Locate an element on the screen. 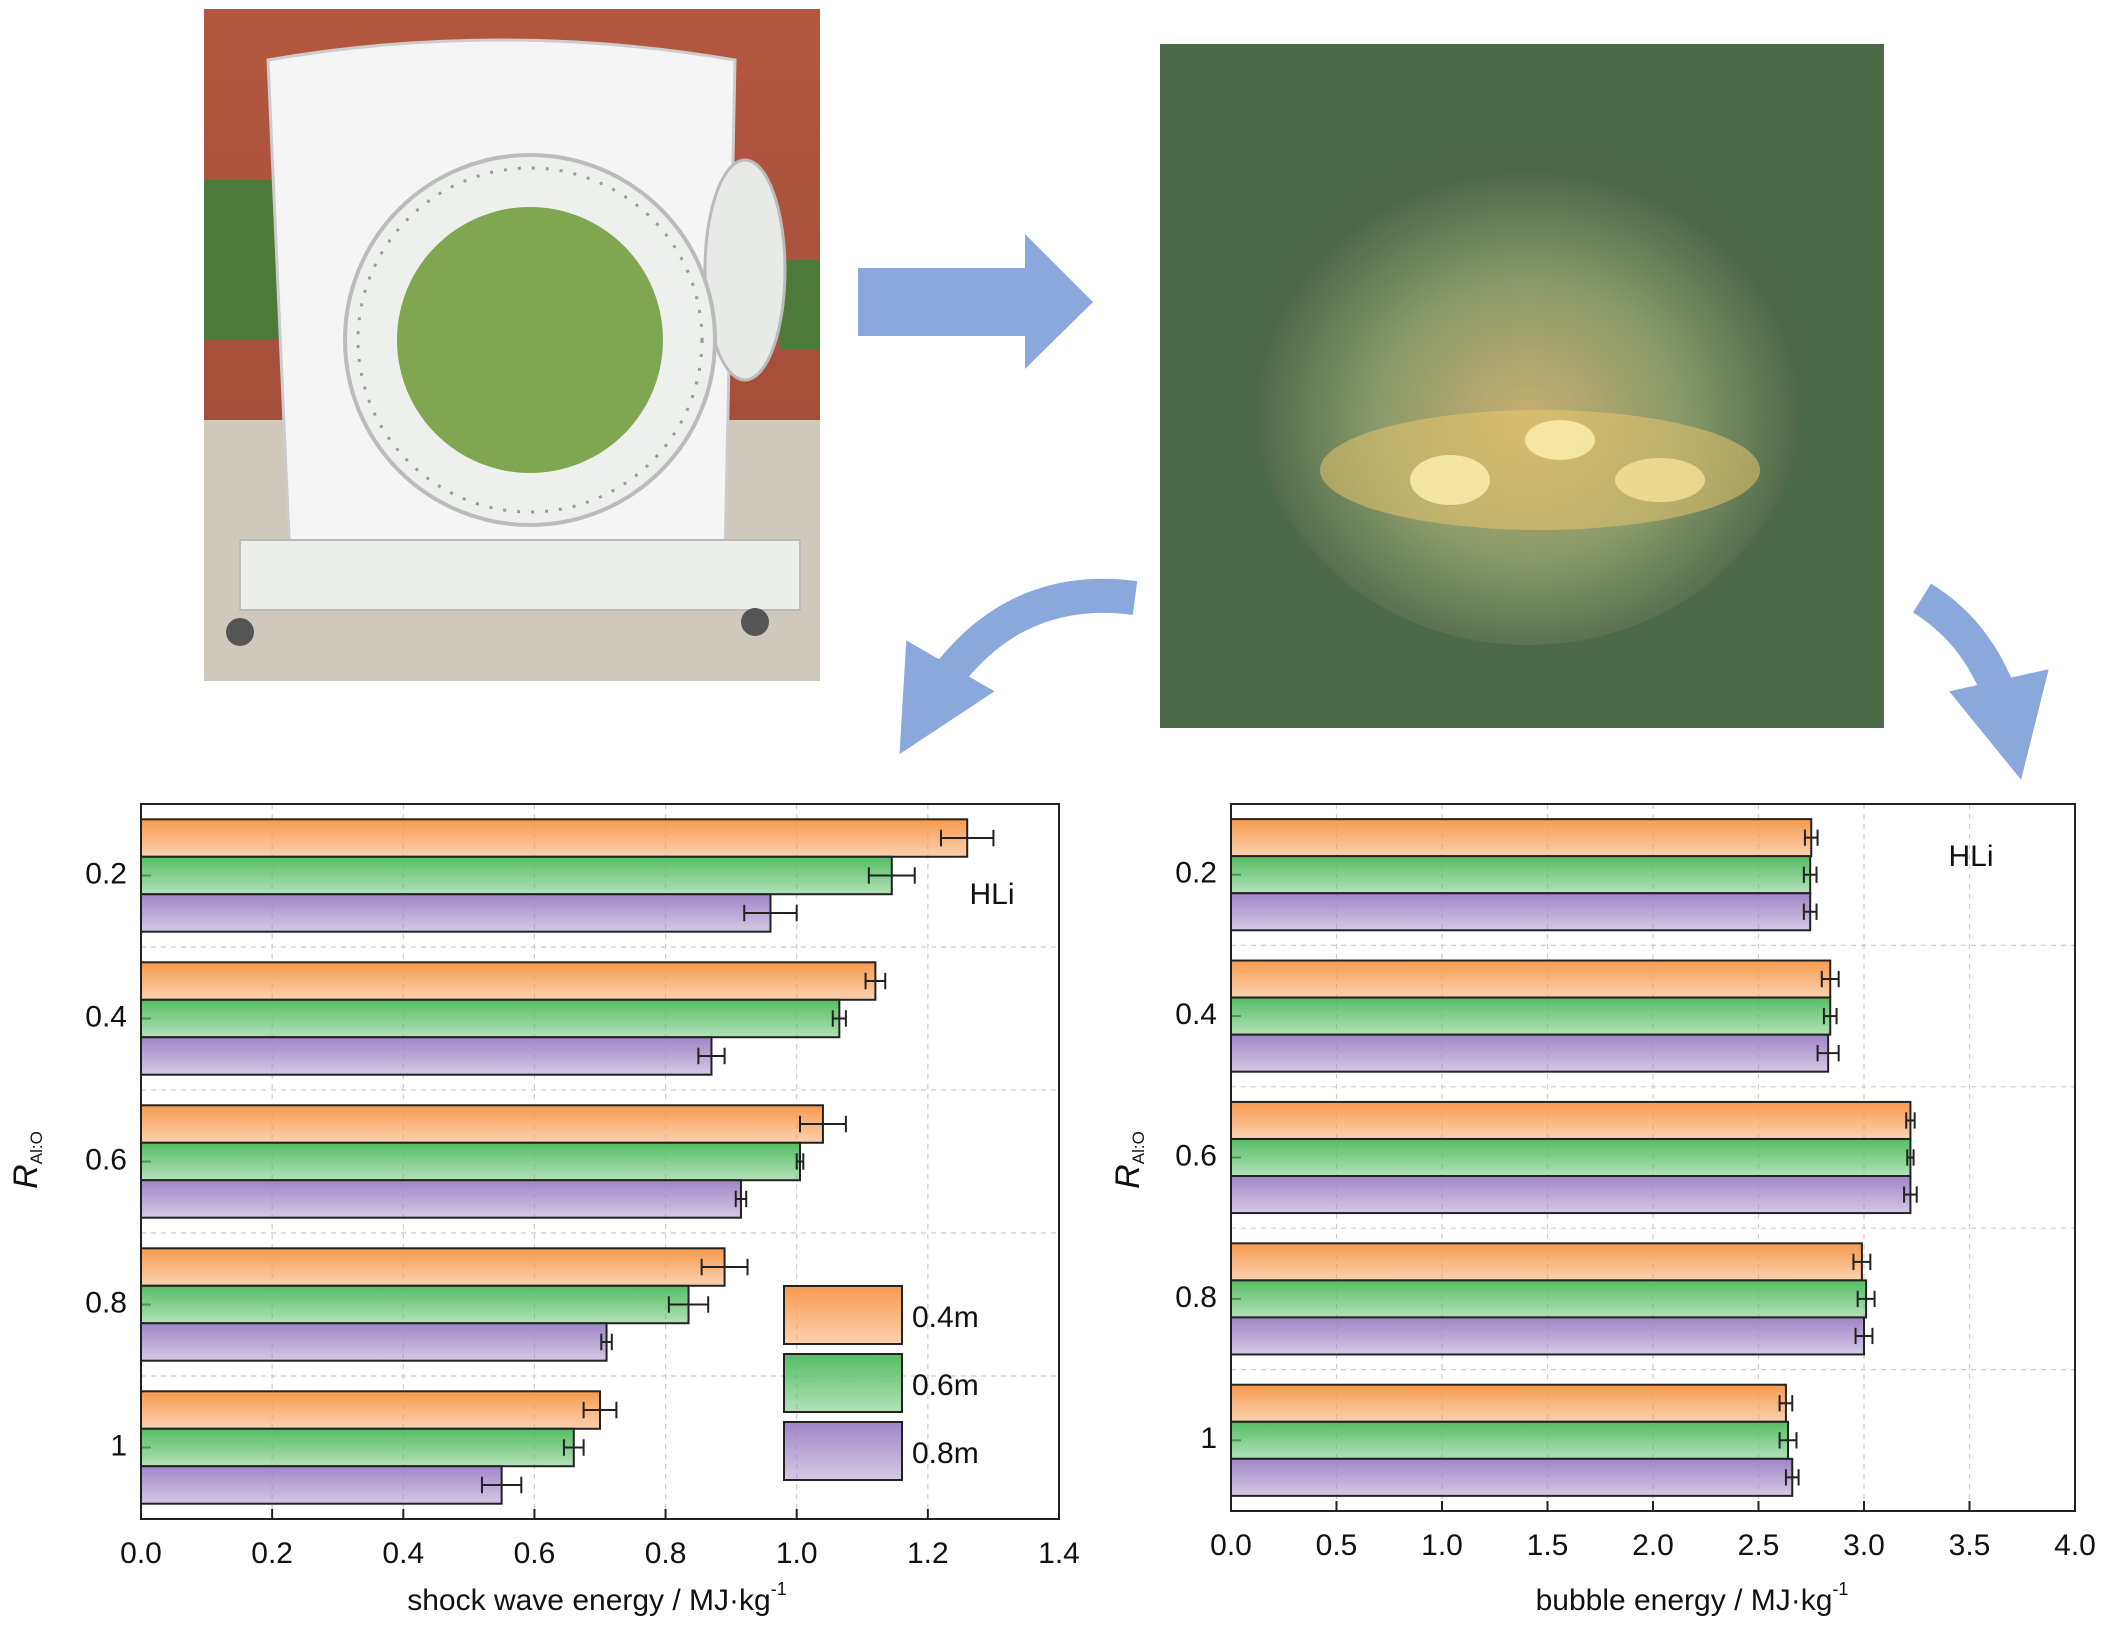 This screenshot has width=2102, height=1630. x-axis-label: bubble energy / MJ·kg-1 is located at coordinates (1692, 1598).